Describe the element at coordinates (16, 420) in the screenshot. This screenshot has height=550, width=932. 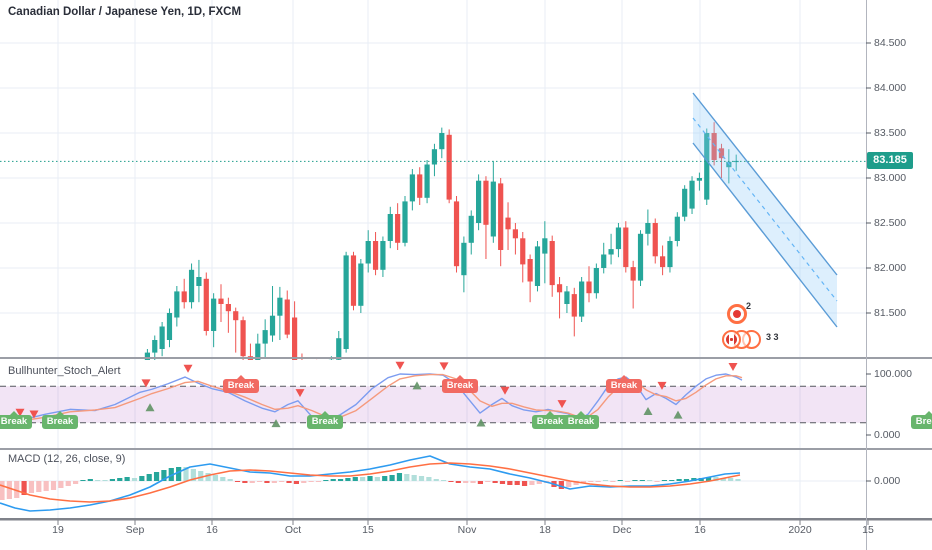
I see `break-label-green: Break` at that location.